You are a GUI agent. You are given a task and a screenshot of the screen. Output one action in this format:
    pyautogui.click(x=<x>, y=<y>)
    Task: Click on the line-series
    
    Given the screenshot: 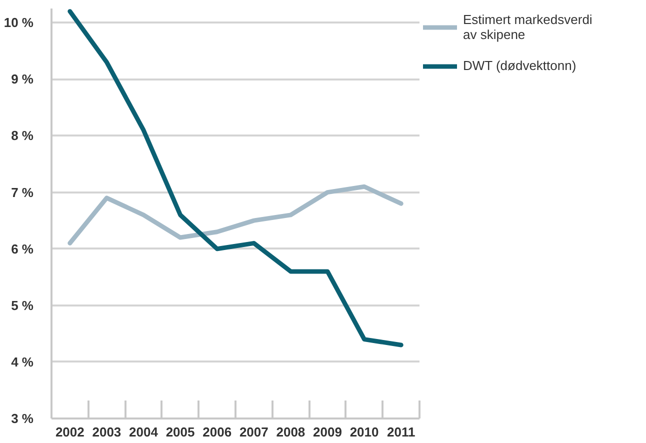 What is the action you would take?
    pyautogui.click(x=236, y=215)
    